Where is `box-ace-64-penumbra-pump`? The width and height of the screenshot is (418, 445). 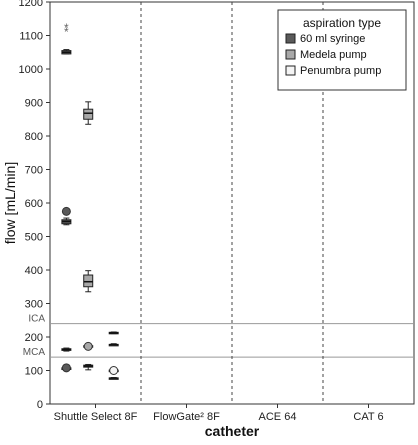 box-ace-64-penumbra-pump is located at coordinates (113, 370).